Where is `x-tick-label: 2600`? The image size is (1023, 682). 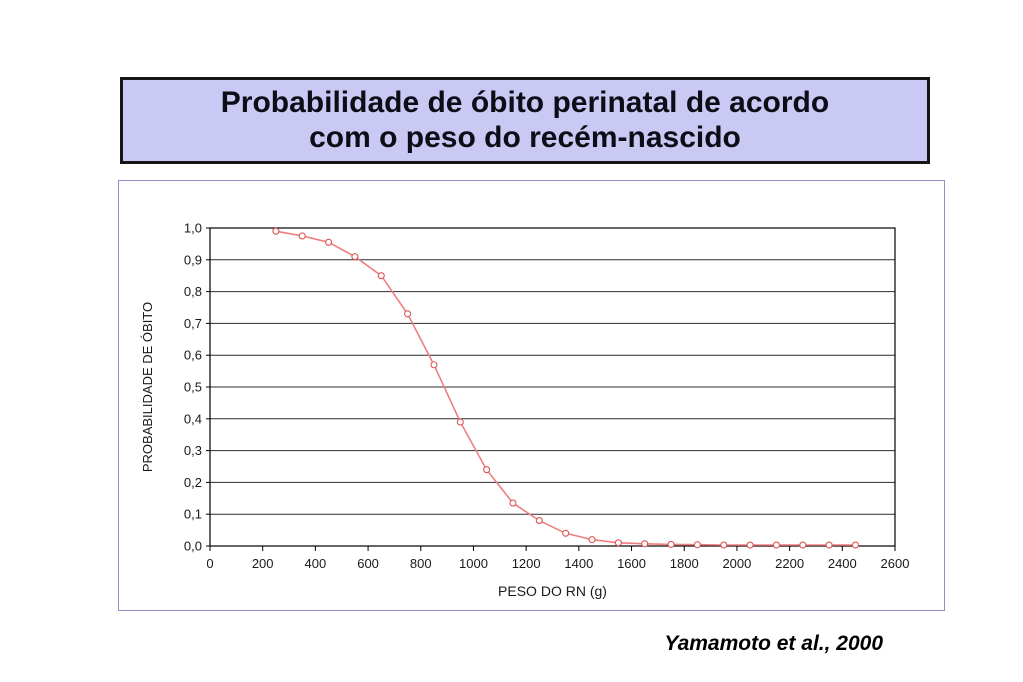 x-tick-label: 2600 is located at coordinates (895, 563).